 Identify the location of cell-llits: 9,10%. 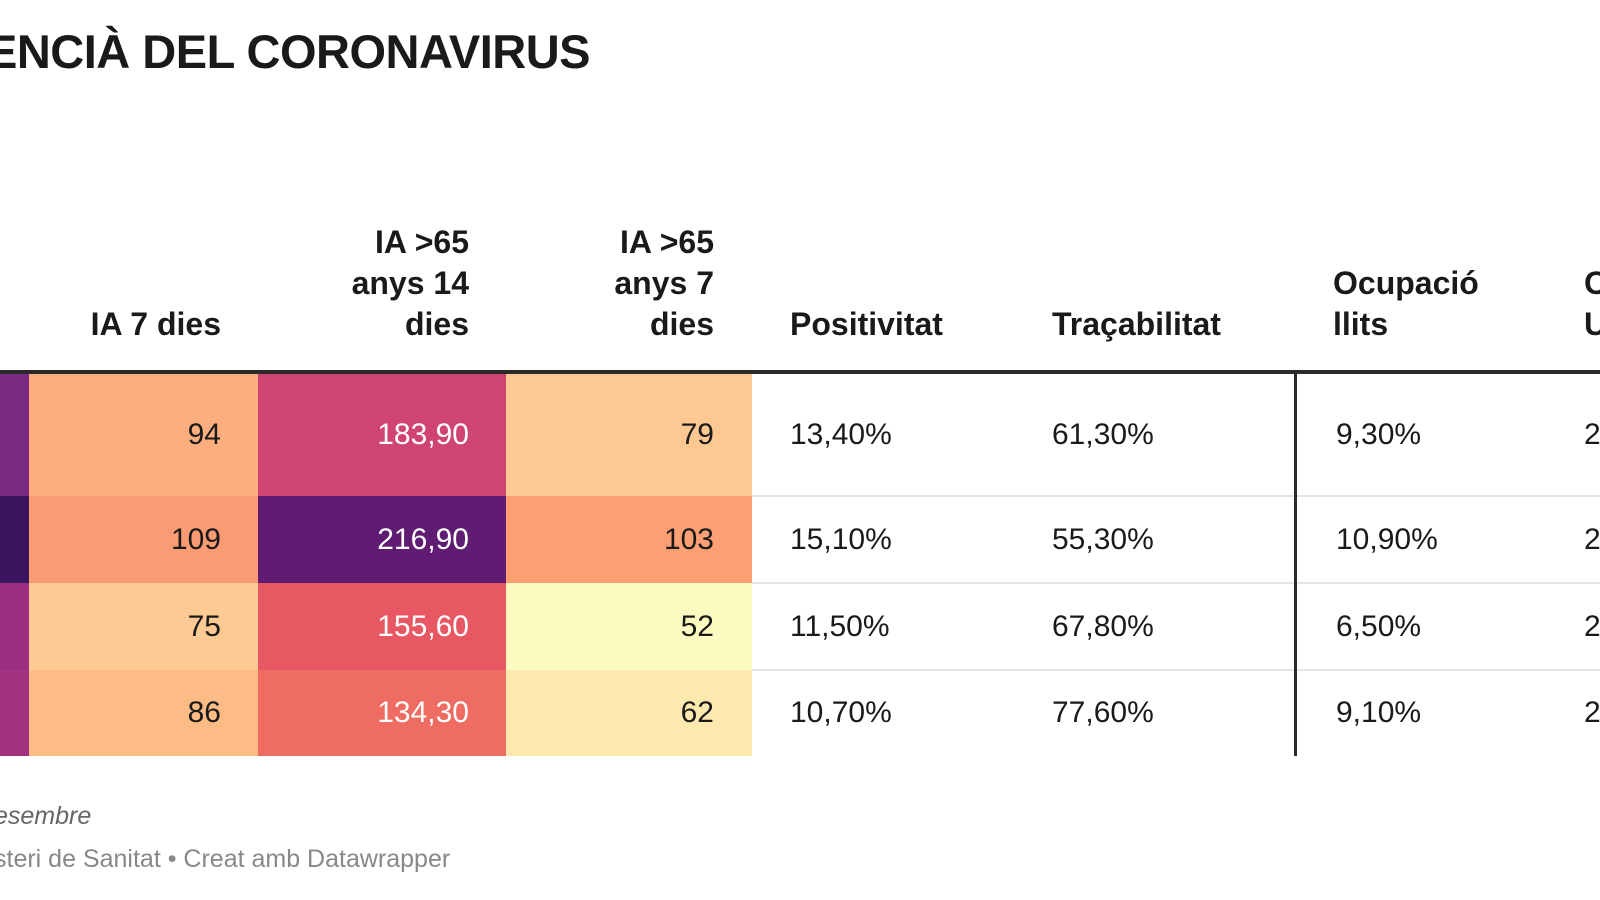
(1379, 712).